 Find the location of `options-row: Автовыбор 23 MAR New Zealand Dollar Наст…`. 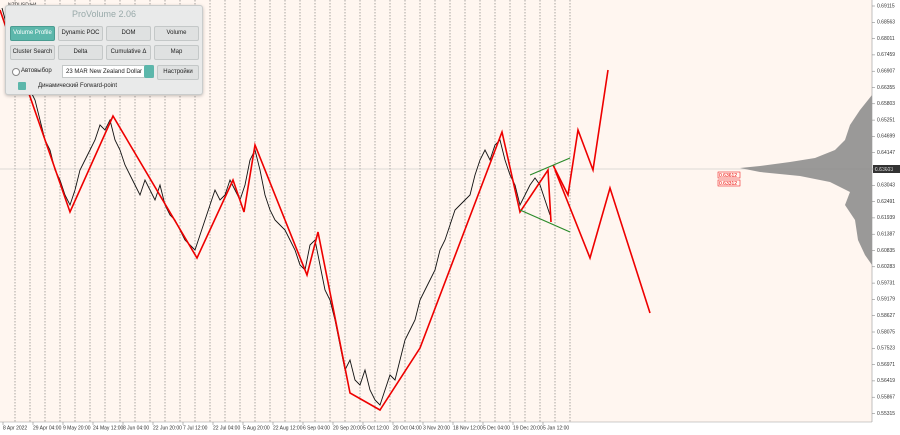

options-row: Автовыбор 23 MAR New Zealand Dollar Наст… is located at coordinates (104, 72).